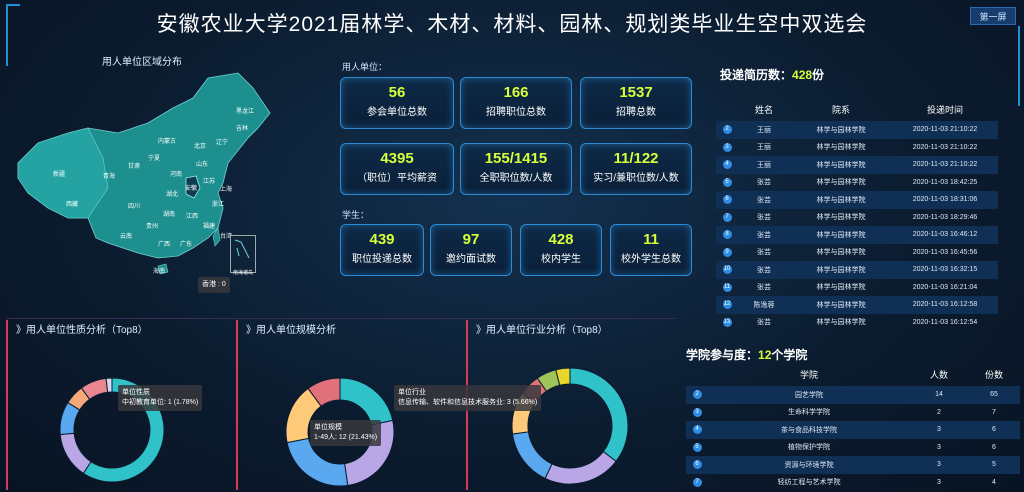 Image resolution: width=1024 pixels, height=492 pixels. What do you see at coordinates (853, 395) in the screenshot?
I see `table-row: 2 园艺学院 14 65` at bounding box center [853, 395].